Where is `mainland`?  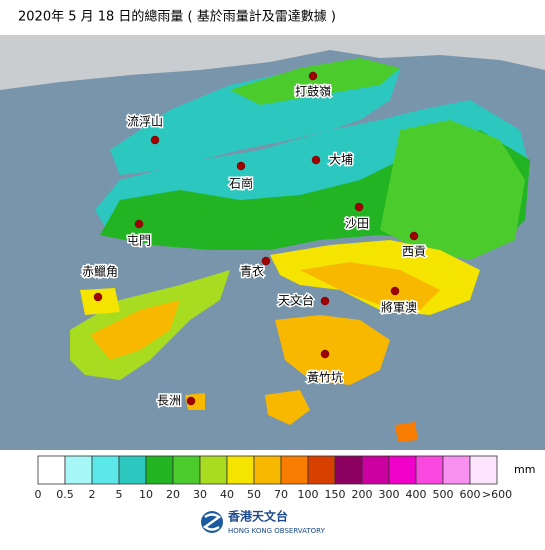 mainland is located at coordinates (272, 62).